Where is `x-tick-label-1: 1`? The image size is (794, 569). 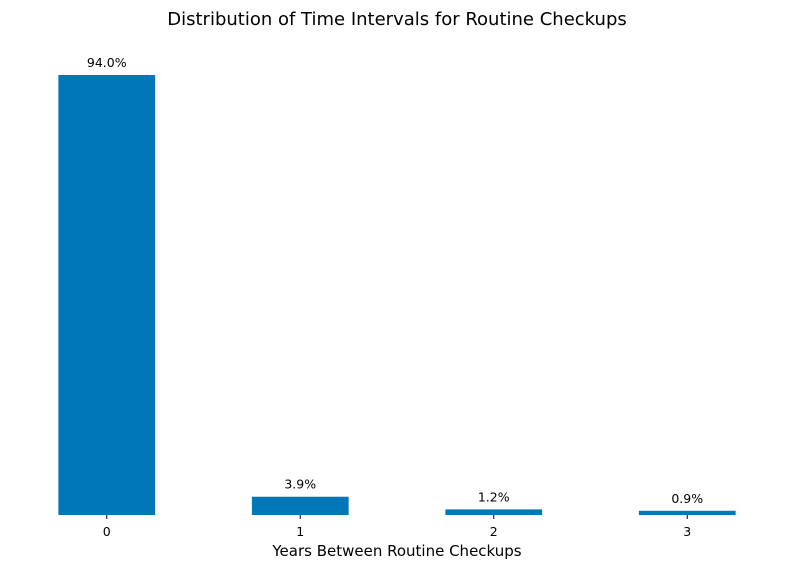 x-tick-label-1: 1 is located at coordinates (300, 531).